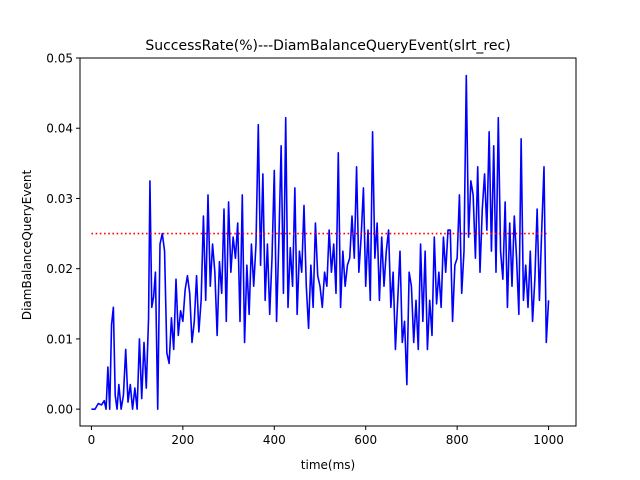 The width and height of the screenshot is (640, 480). I want to click on y-tick-label: 0.04, so click(59, 129).